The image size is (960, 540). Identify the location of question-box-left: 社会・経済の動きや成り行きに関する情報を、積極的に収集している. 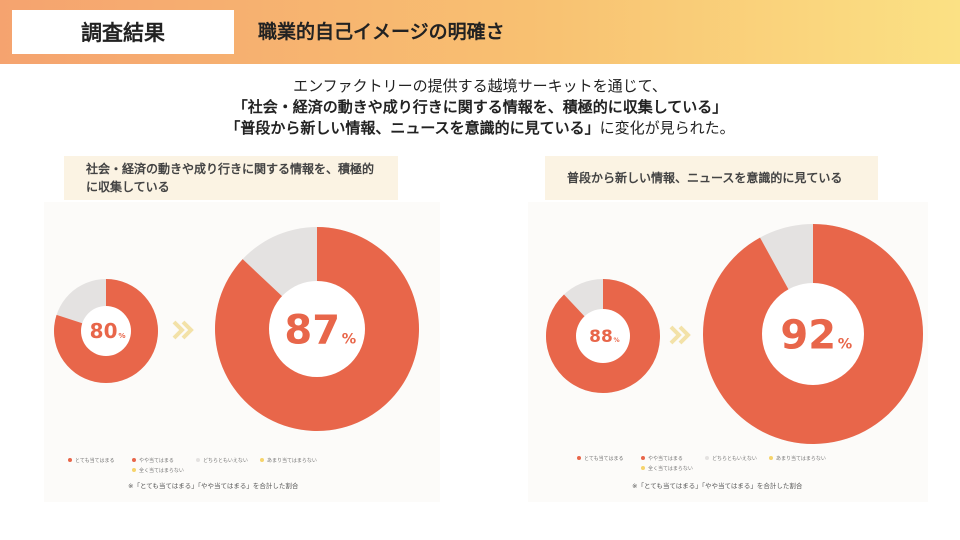
(231, 178).